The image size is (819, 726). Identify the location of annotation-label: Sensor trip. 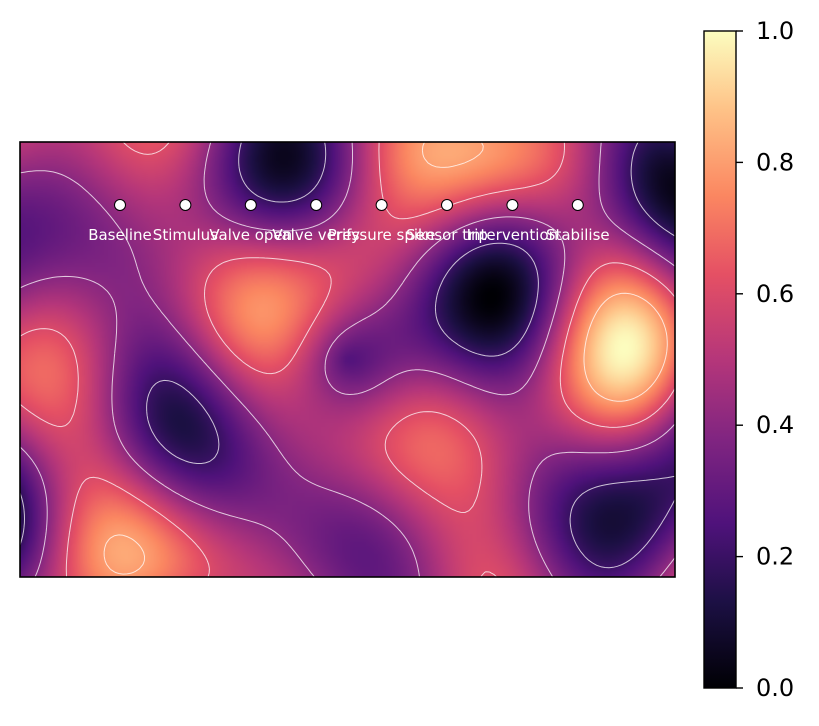
(447, 235).